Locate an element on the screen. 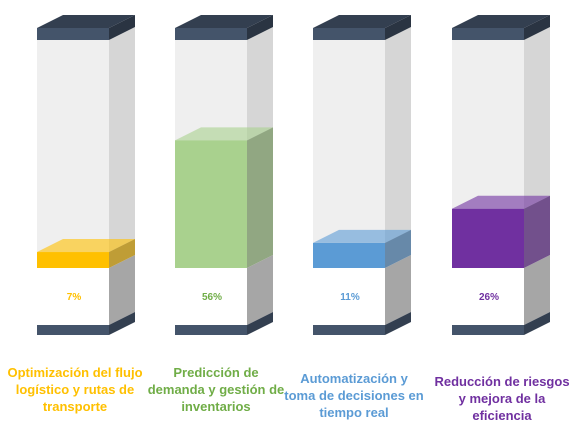  data-label-3: 11% is located at coordinates (350, 297).